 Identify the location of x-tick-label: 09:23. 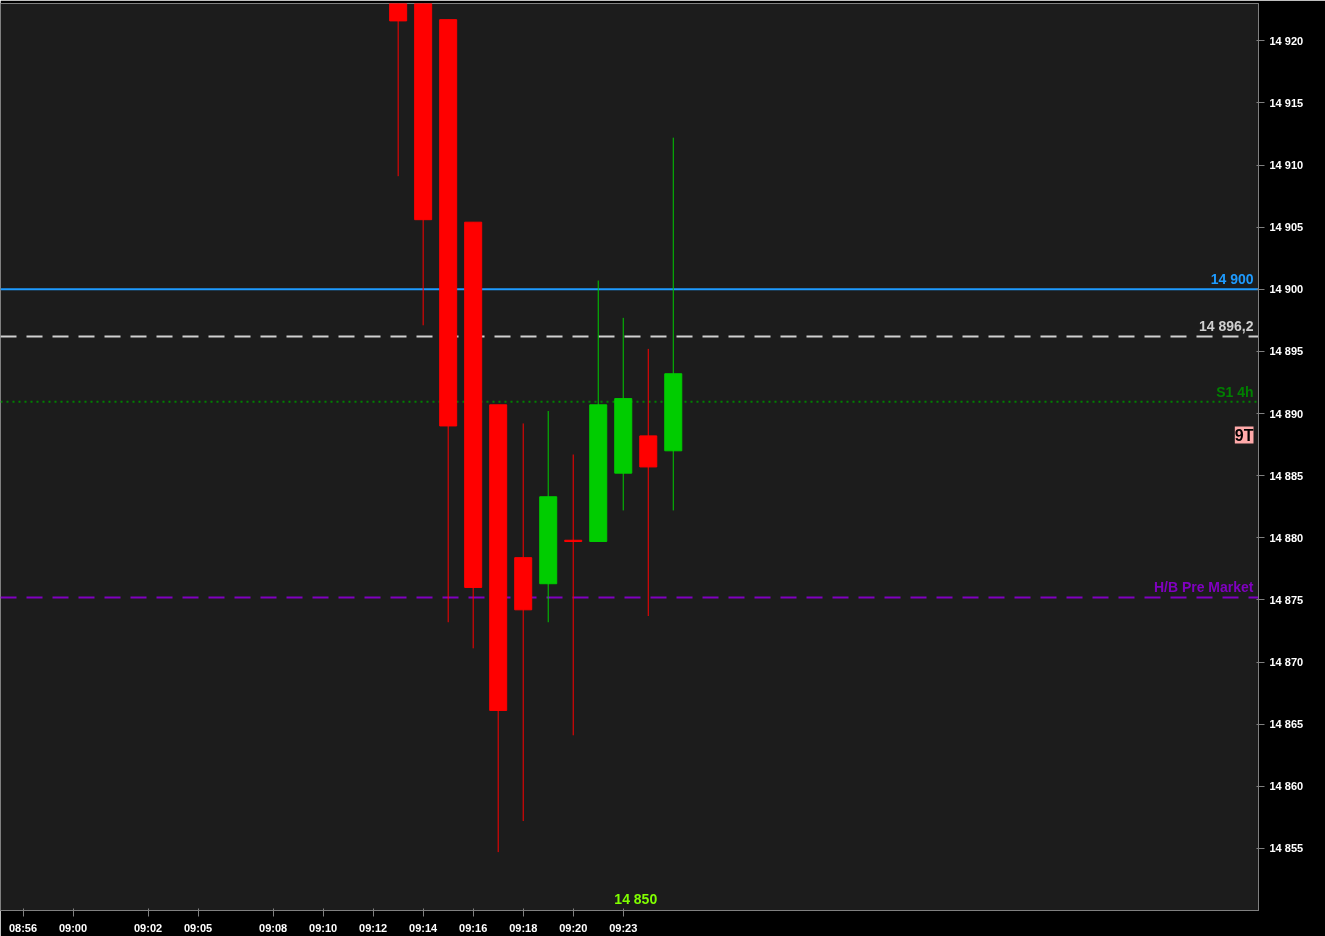
(623, 927).